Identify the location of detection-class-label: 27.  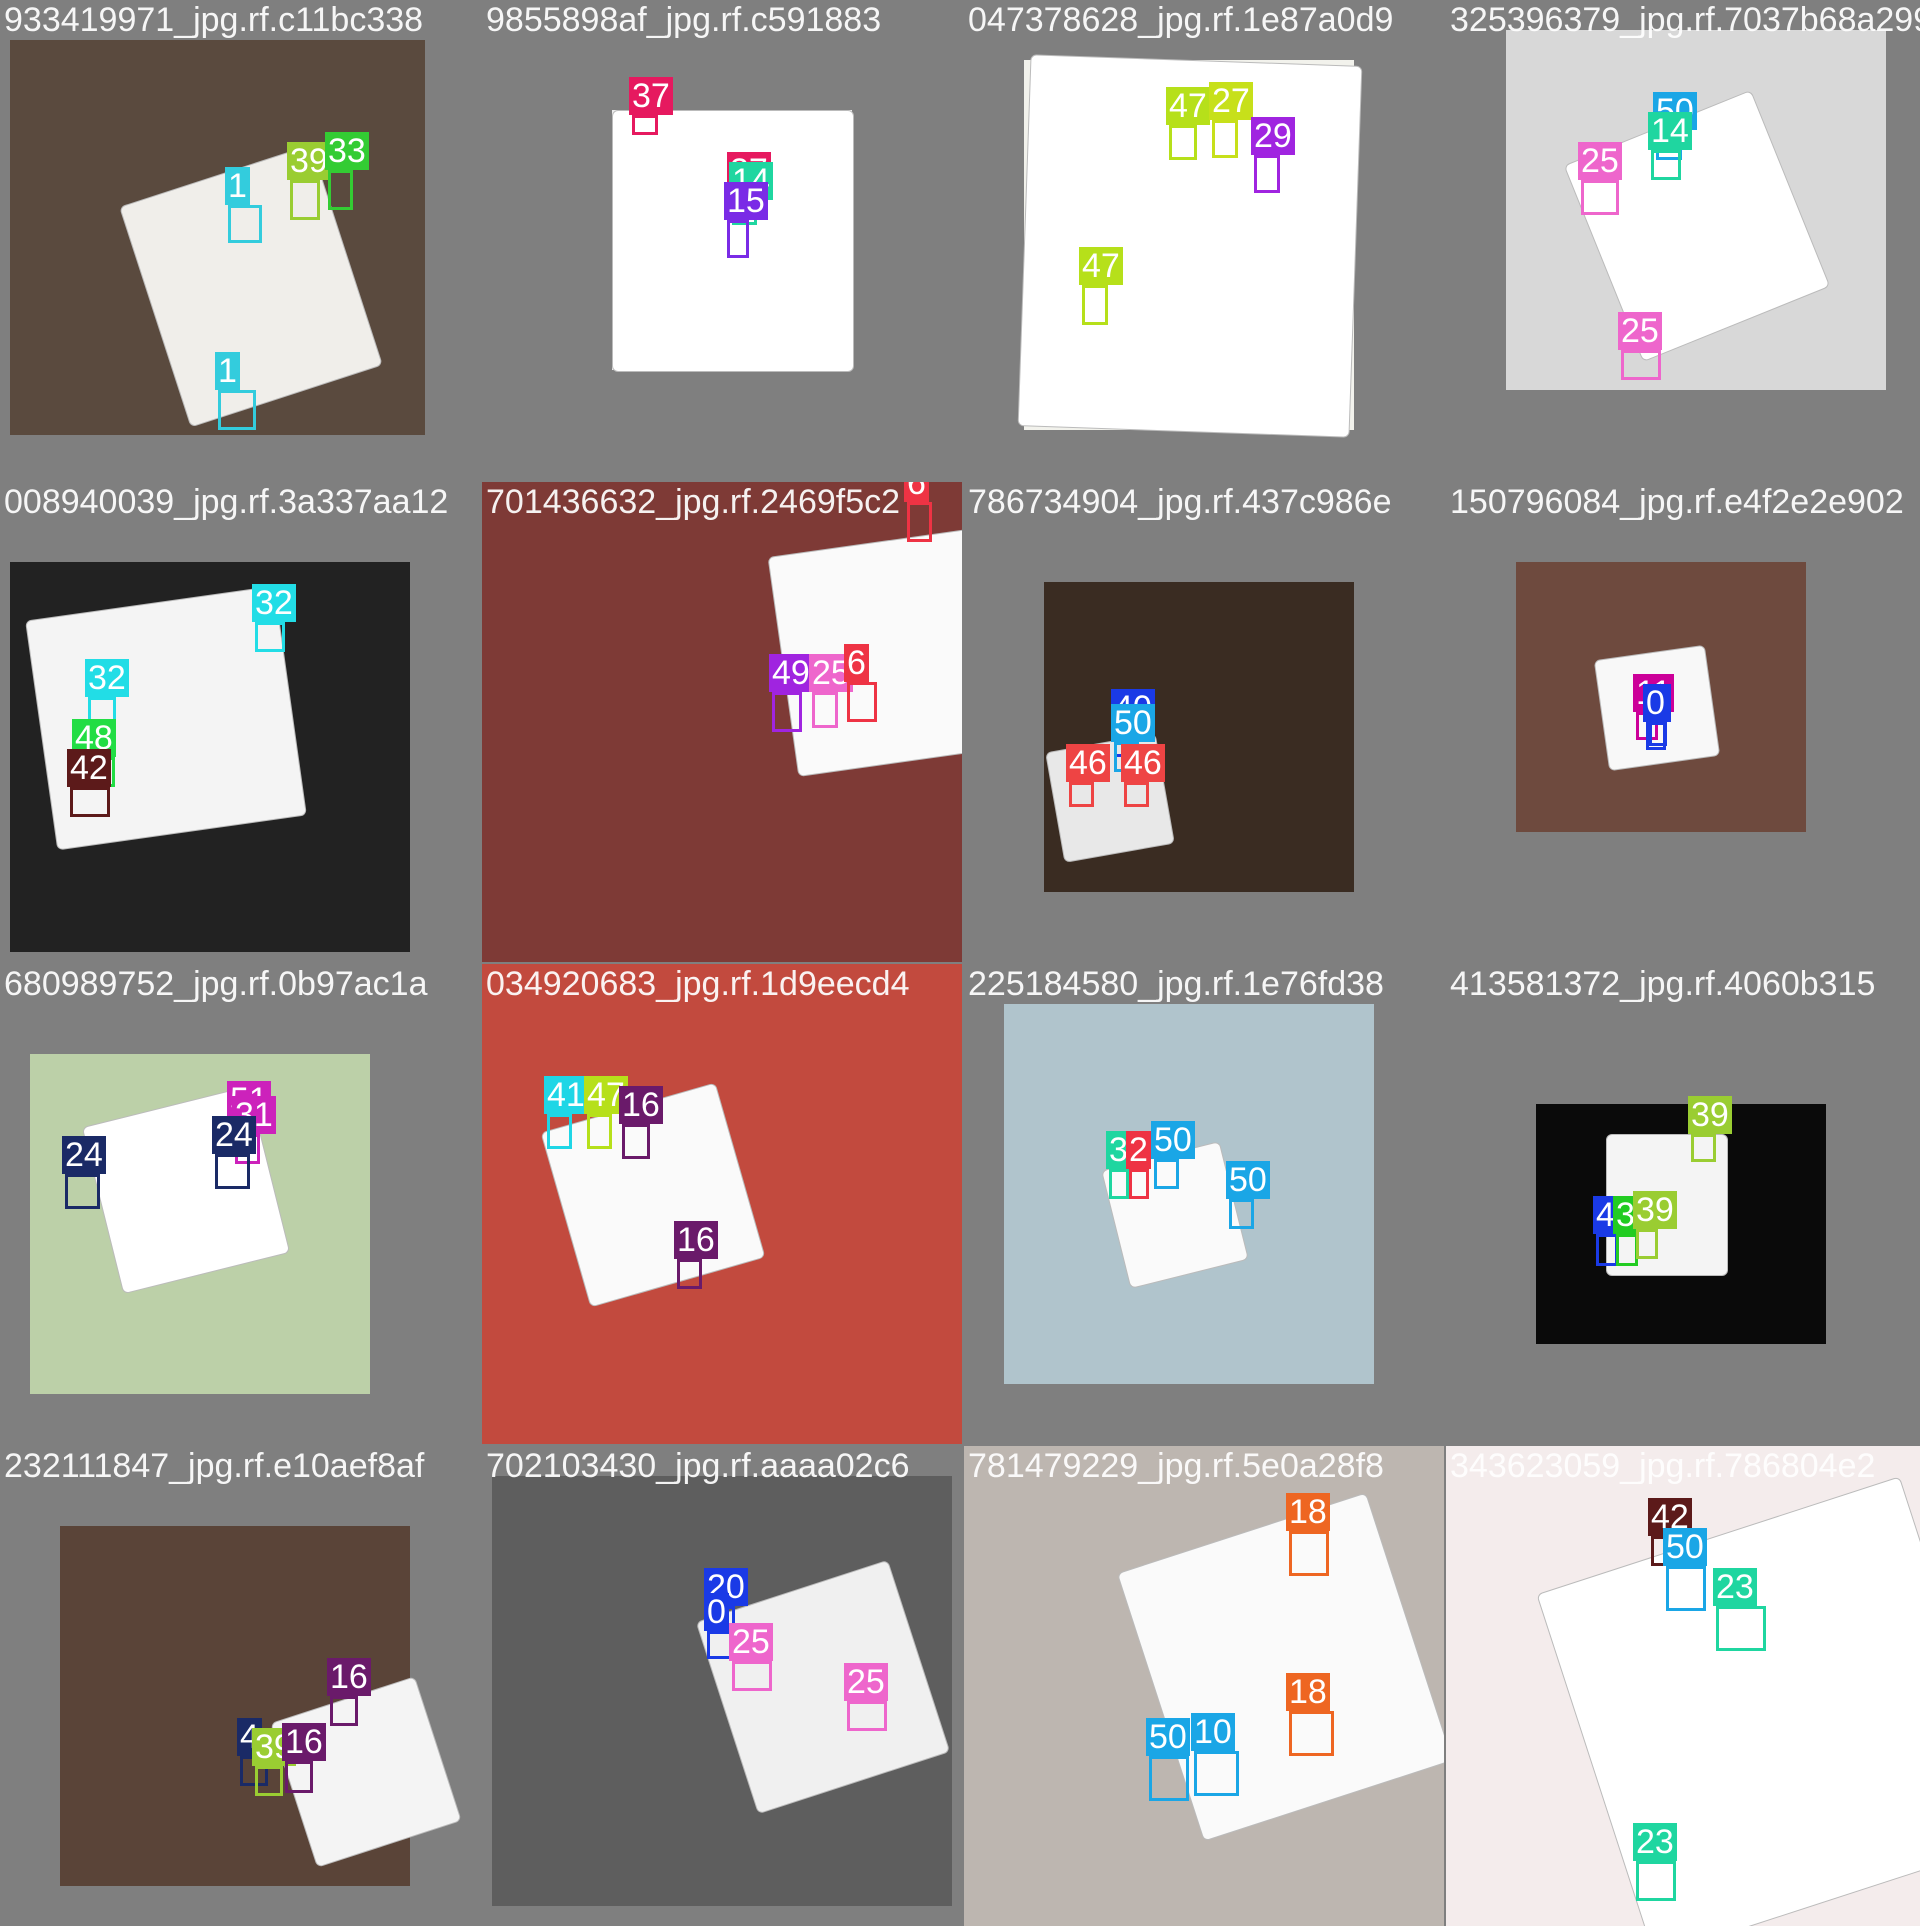
(1231, 101).